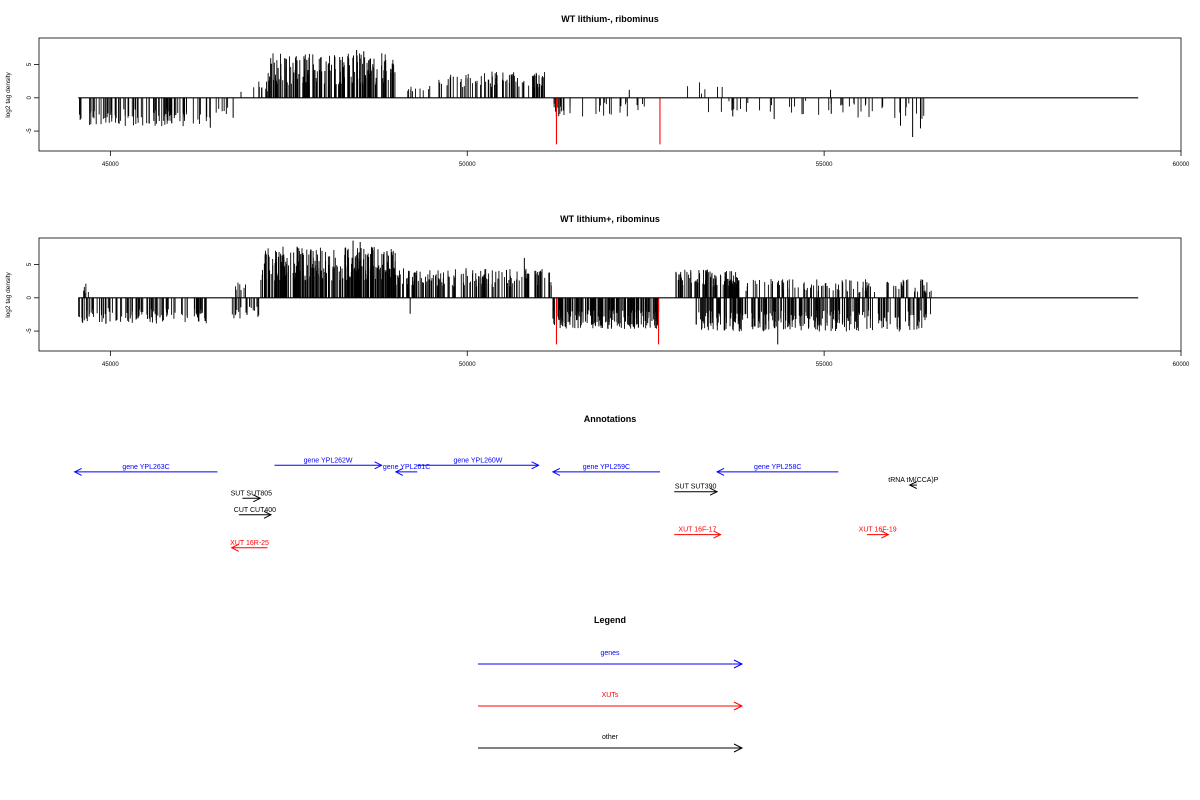 This screenshot has width=1200, height=800. I want to click on panel-1-frame, so click(610, 94).